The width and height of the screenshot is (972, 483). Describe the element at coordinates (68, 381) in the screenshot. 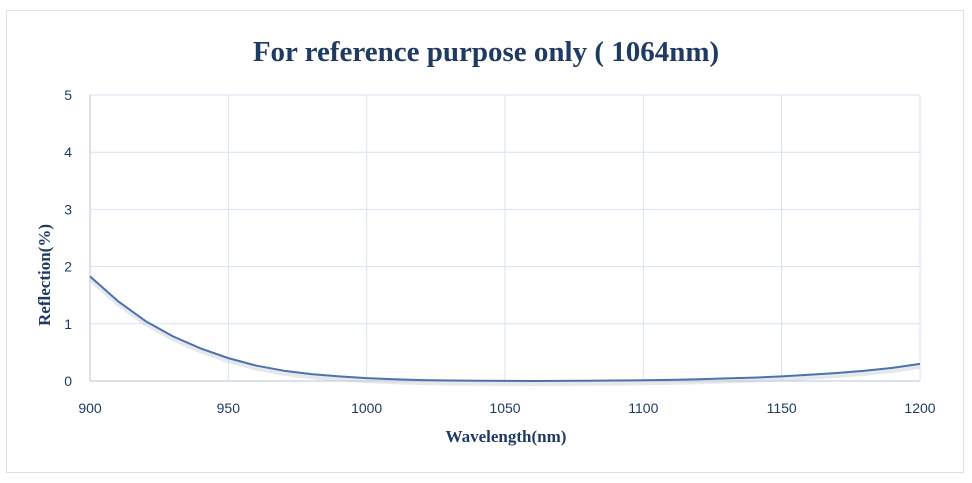

I see `y-tick-label: 0` at that location.